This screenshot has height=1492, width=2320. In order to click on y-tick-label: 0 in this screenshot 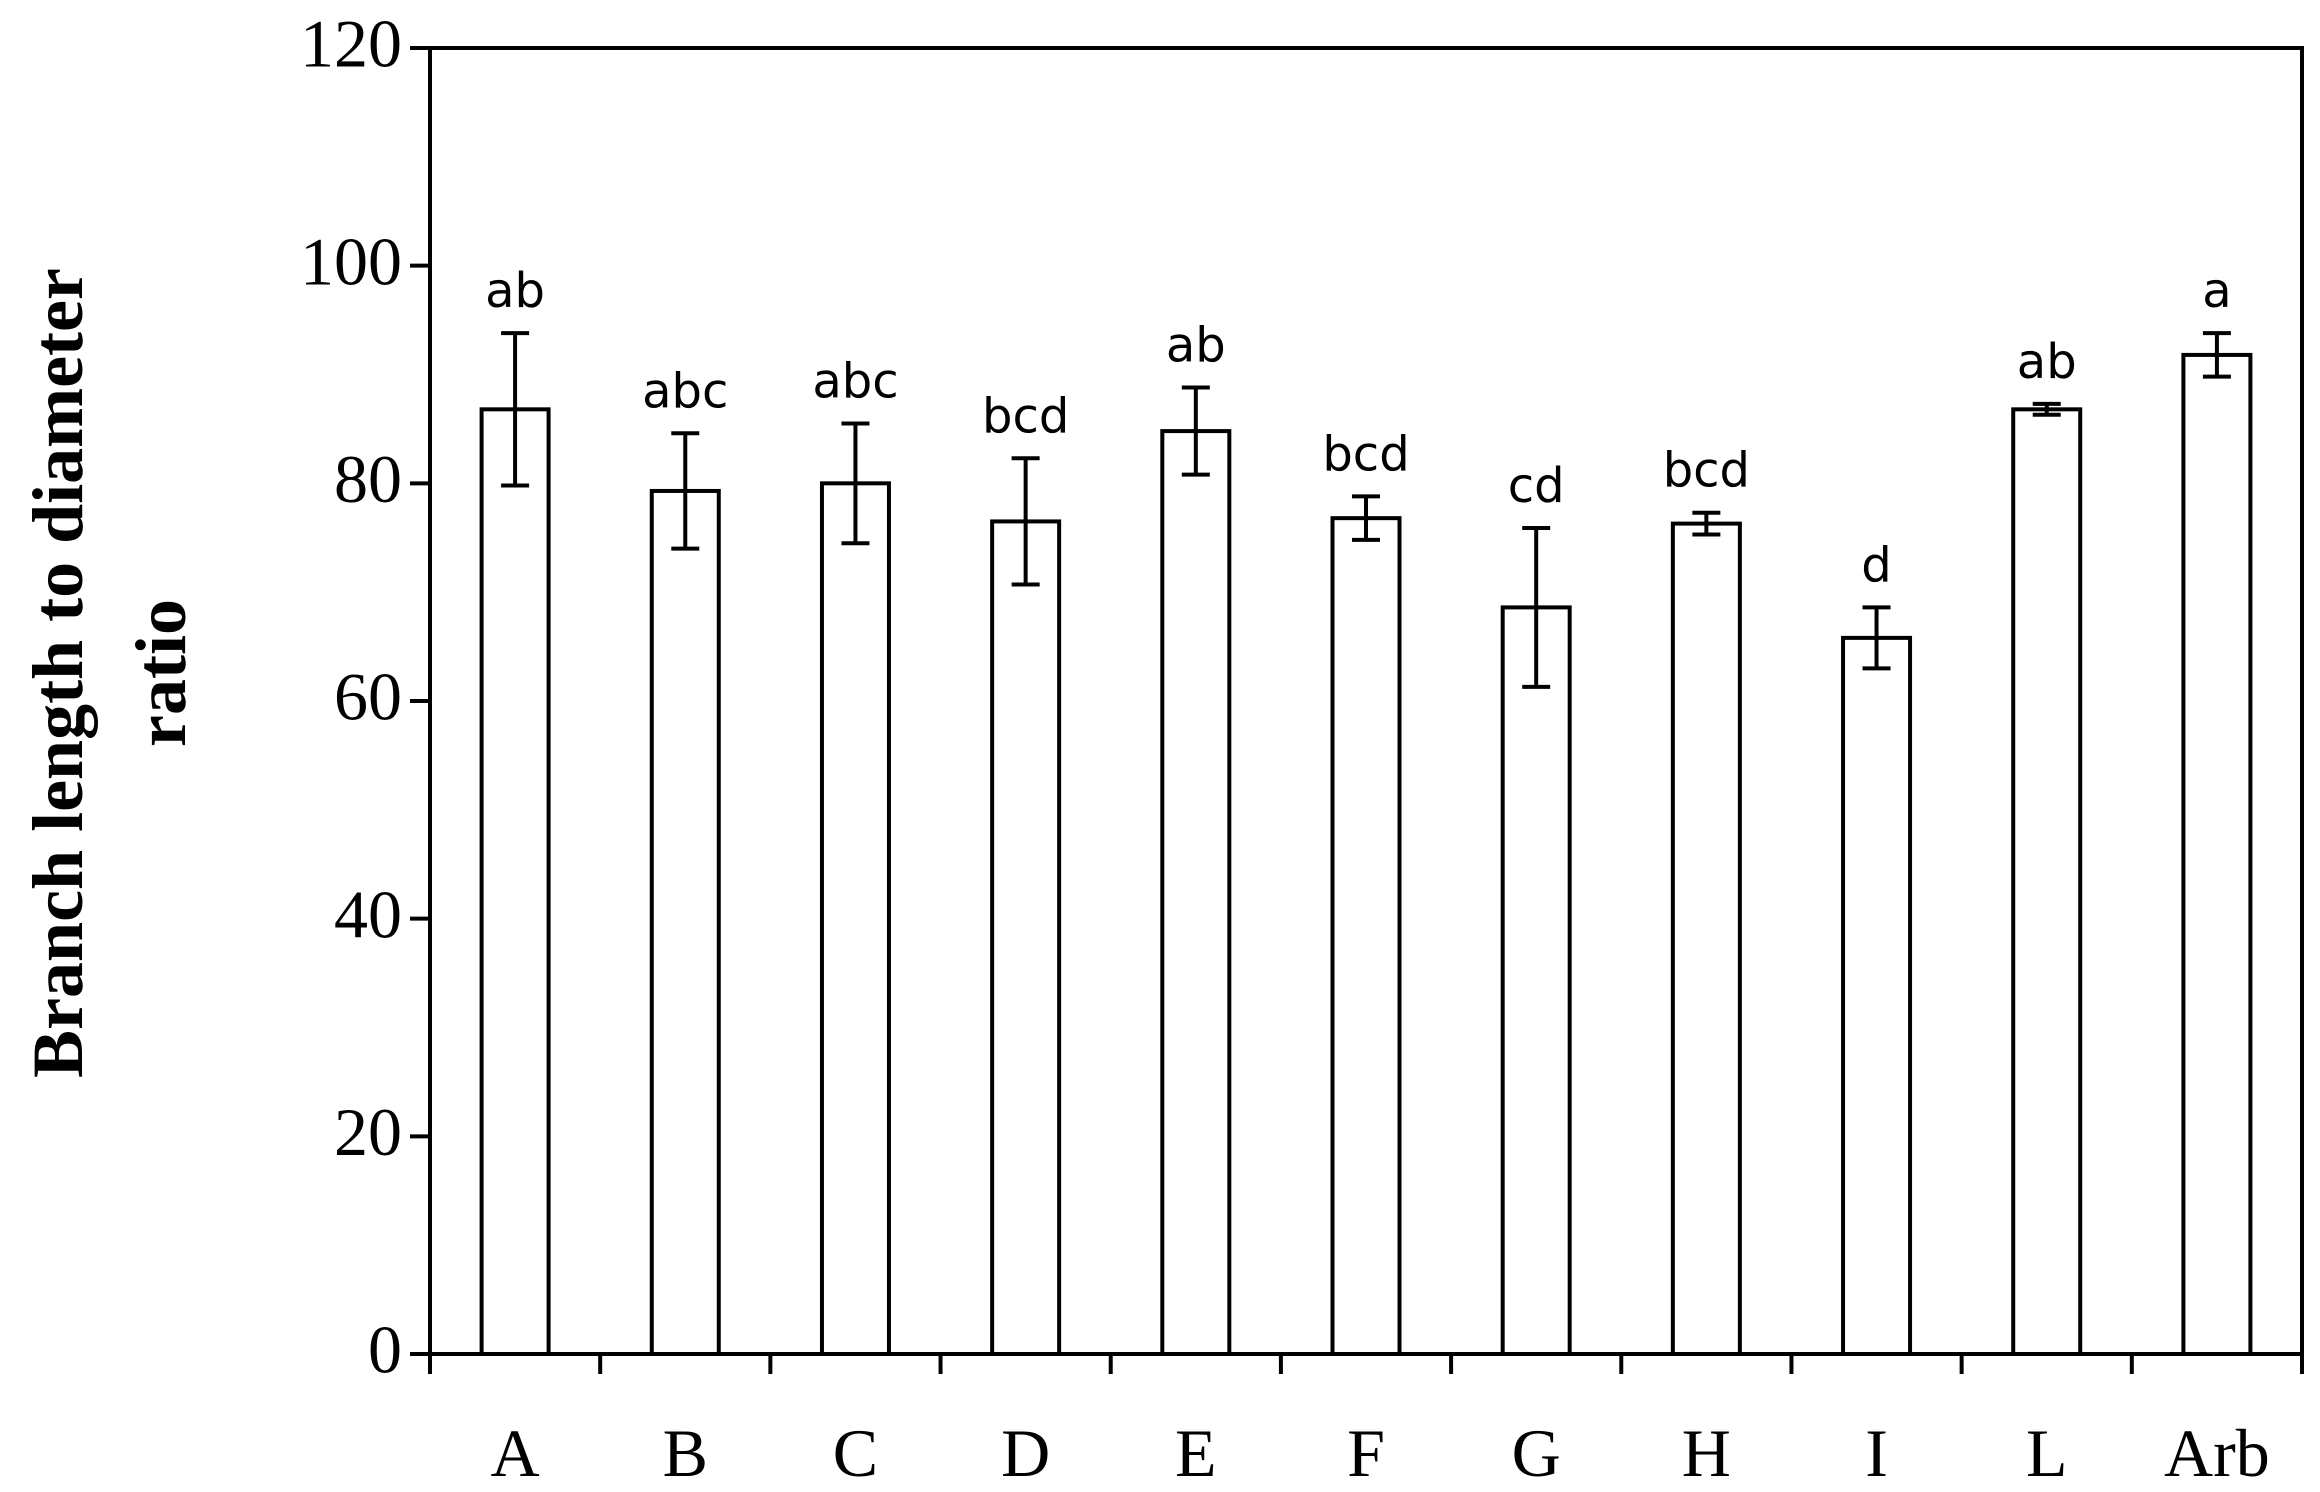, I will do `click(385, 1350)`.